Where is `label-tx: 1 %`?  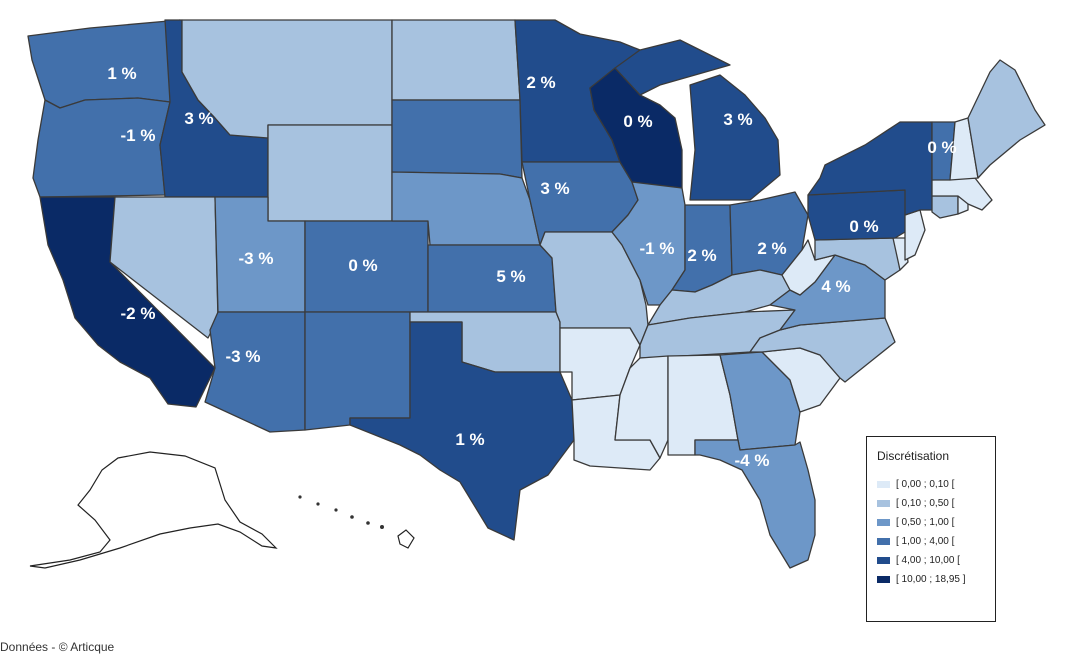
label-tx: 1 % is located at coordinates (469, 439).